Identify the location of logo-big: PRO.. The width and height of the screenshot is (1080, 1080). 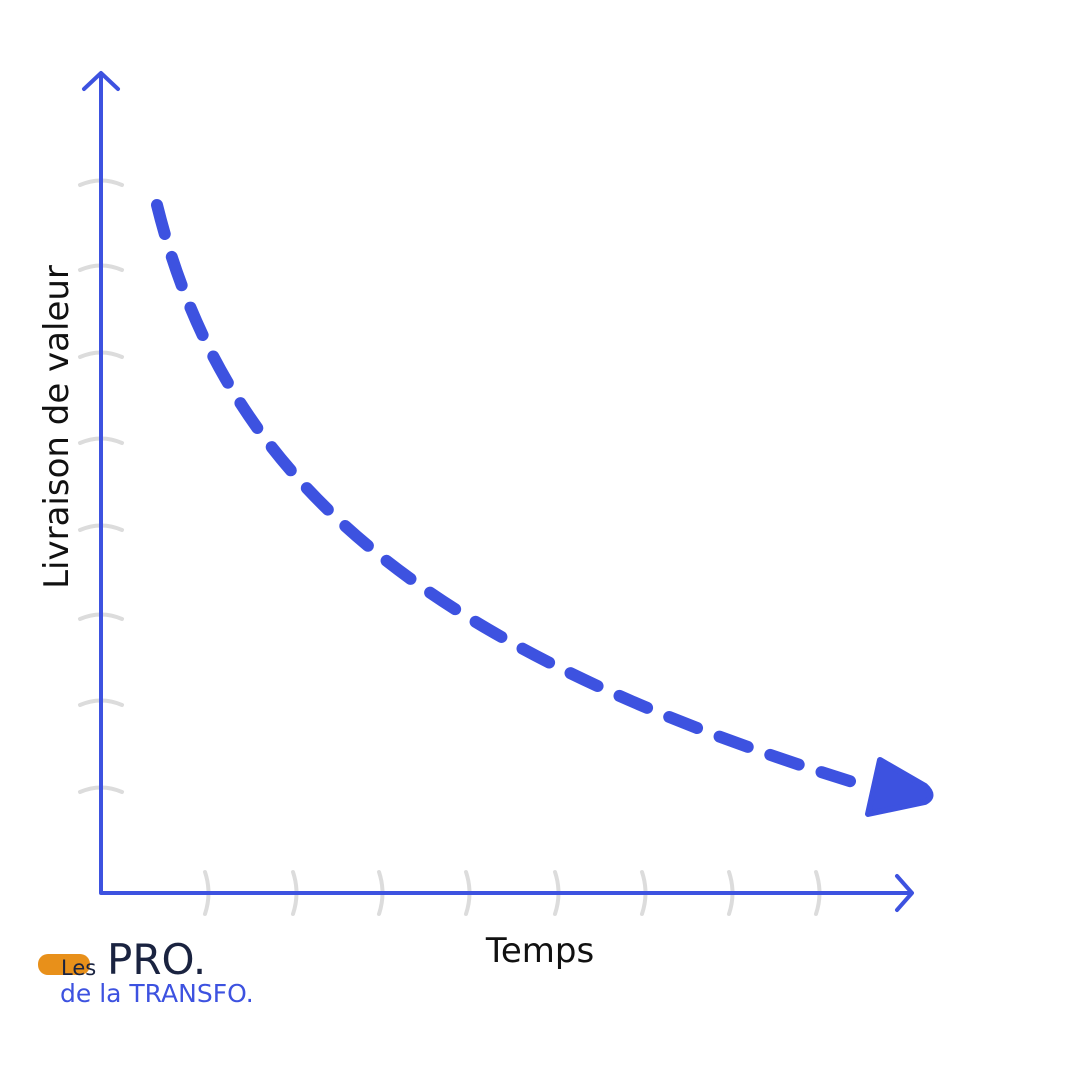
(156, 959).